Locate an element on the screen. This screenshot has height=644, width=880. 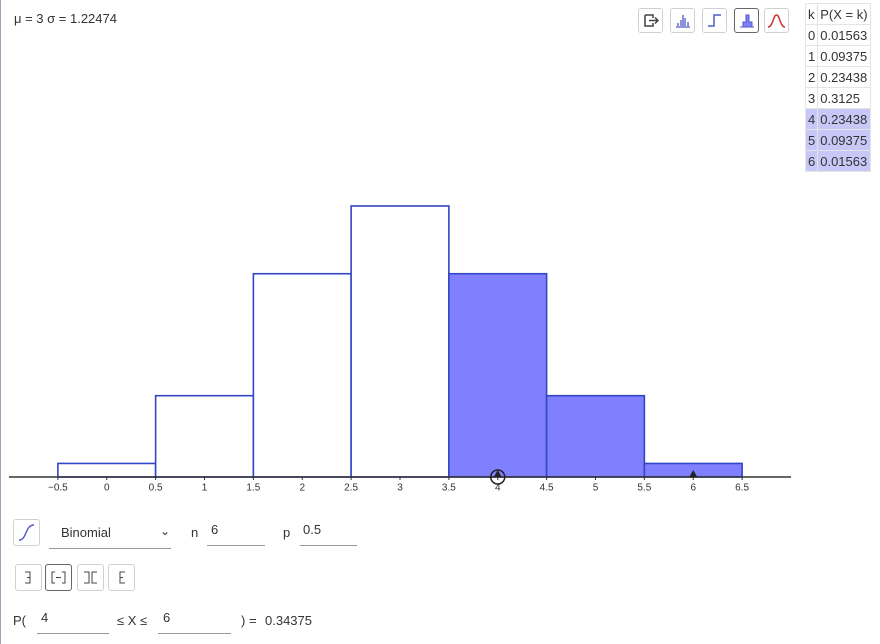
table-cell: 0 is located at coordinates (811, 35).